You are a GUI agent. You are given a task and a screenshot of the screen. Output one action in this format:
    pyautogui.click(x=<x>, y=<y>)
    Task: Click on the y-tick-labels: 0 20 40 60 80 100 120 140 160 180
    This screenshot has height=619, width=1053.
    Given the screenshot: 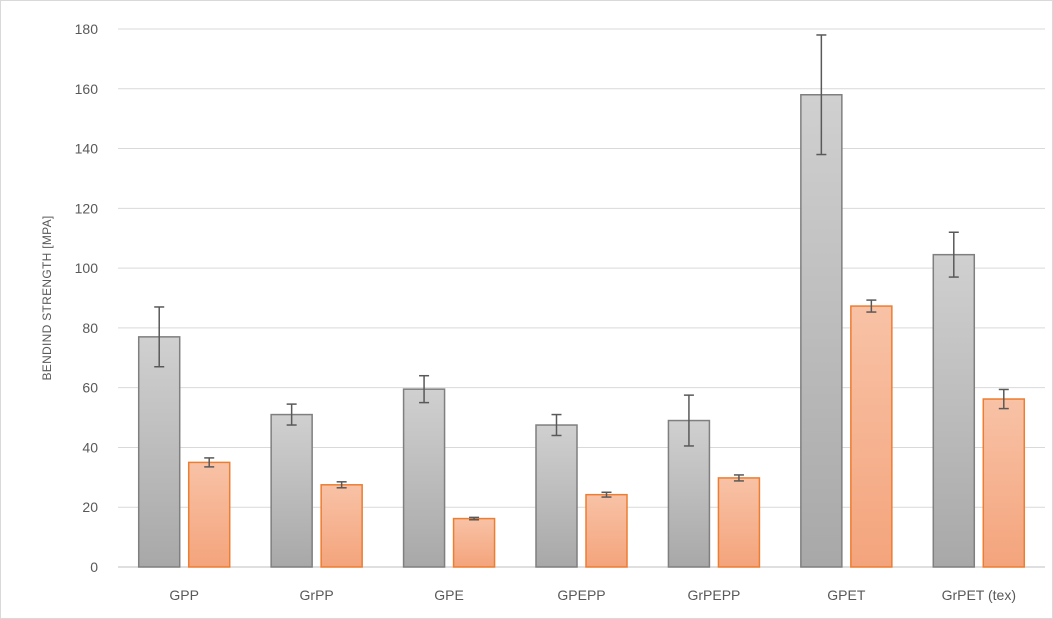 What is the action you would take?
    pyautogui.click(x=87, y=298)
    